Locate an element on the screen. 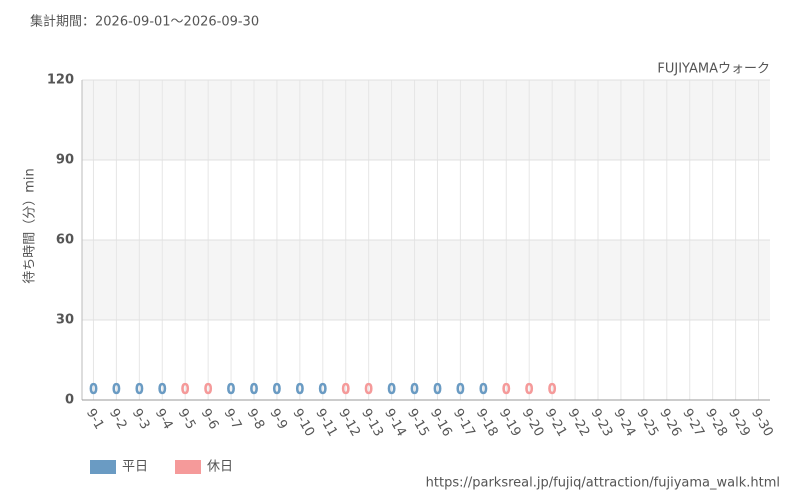 The width and height of the screenshot is (800, 500). legend-label: 休日 is located at coordinates (220, 467).